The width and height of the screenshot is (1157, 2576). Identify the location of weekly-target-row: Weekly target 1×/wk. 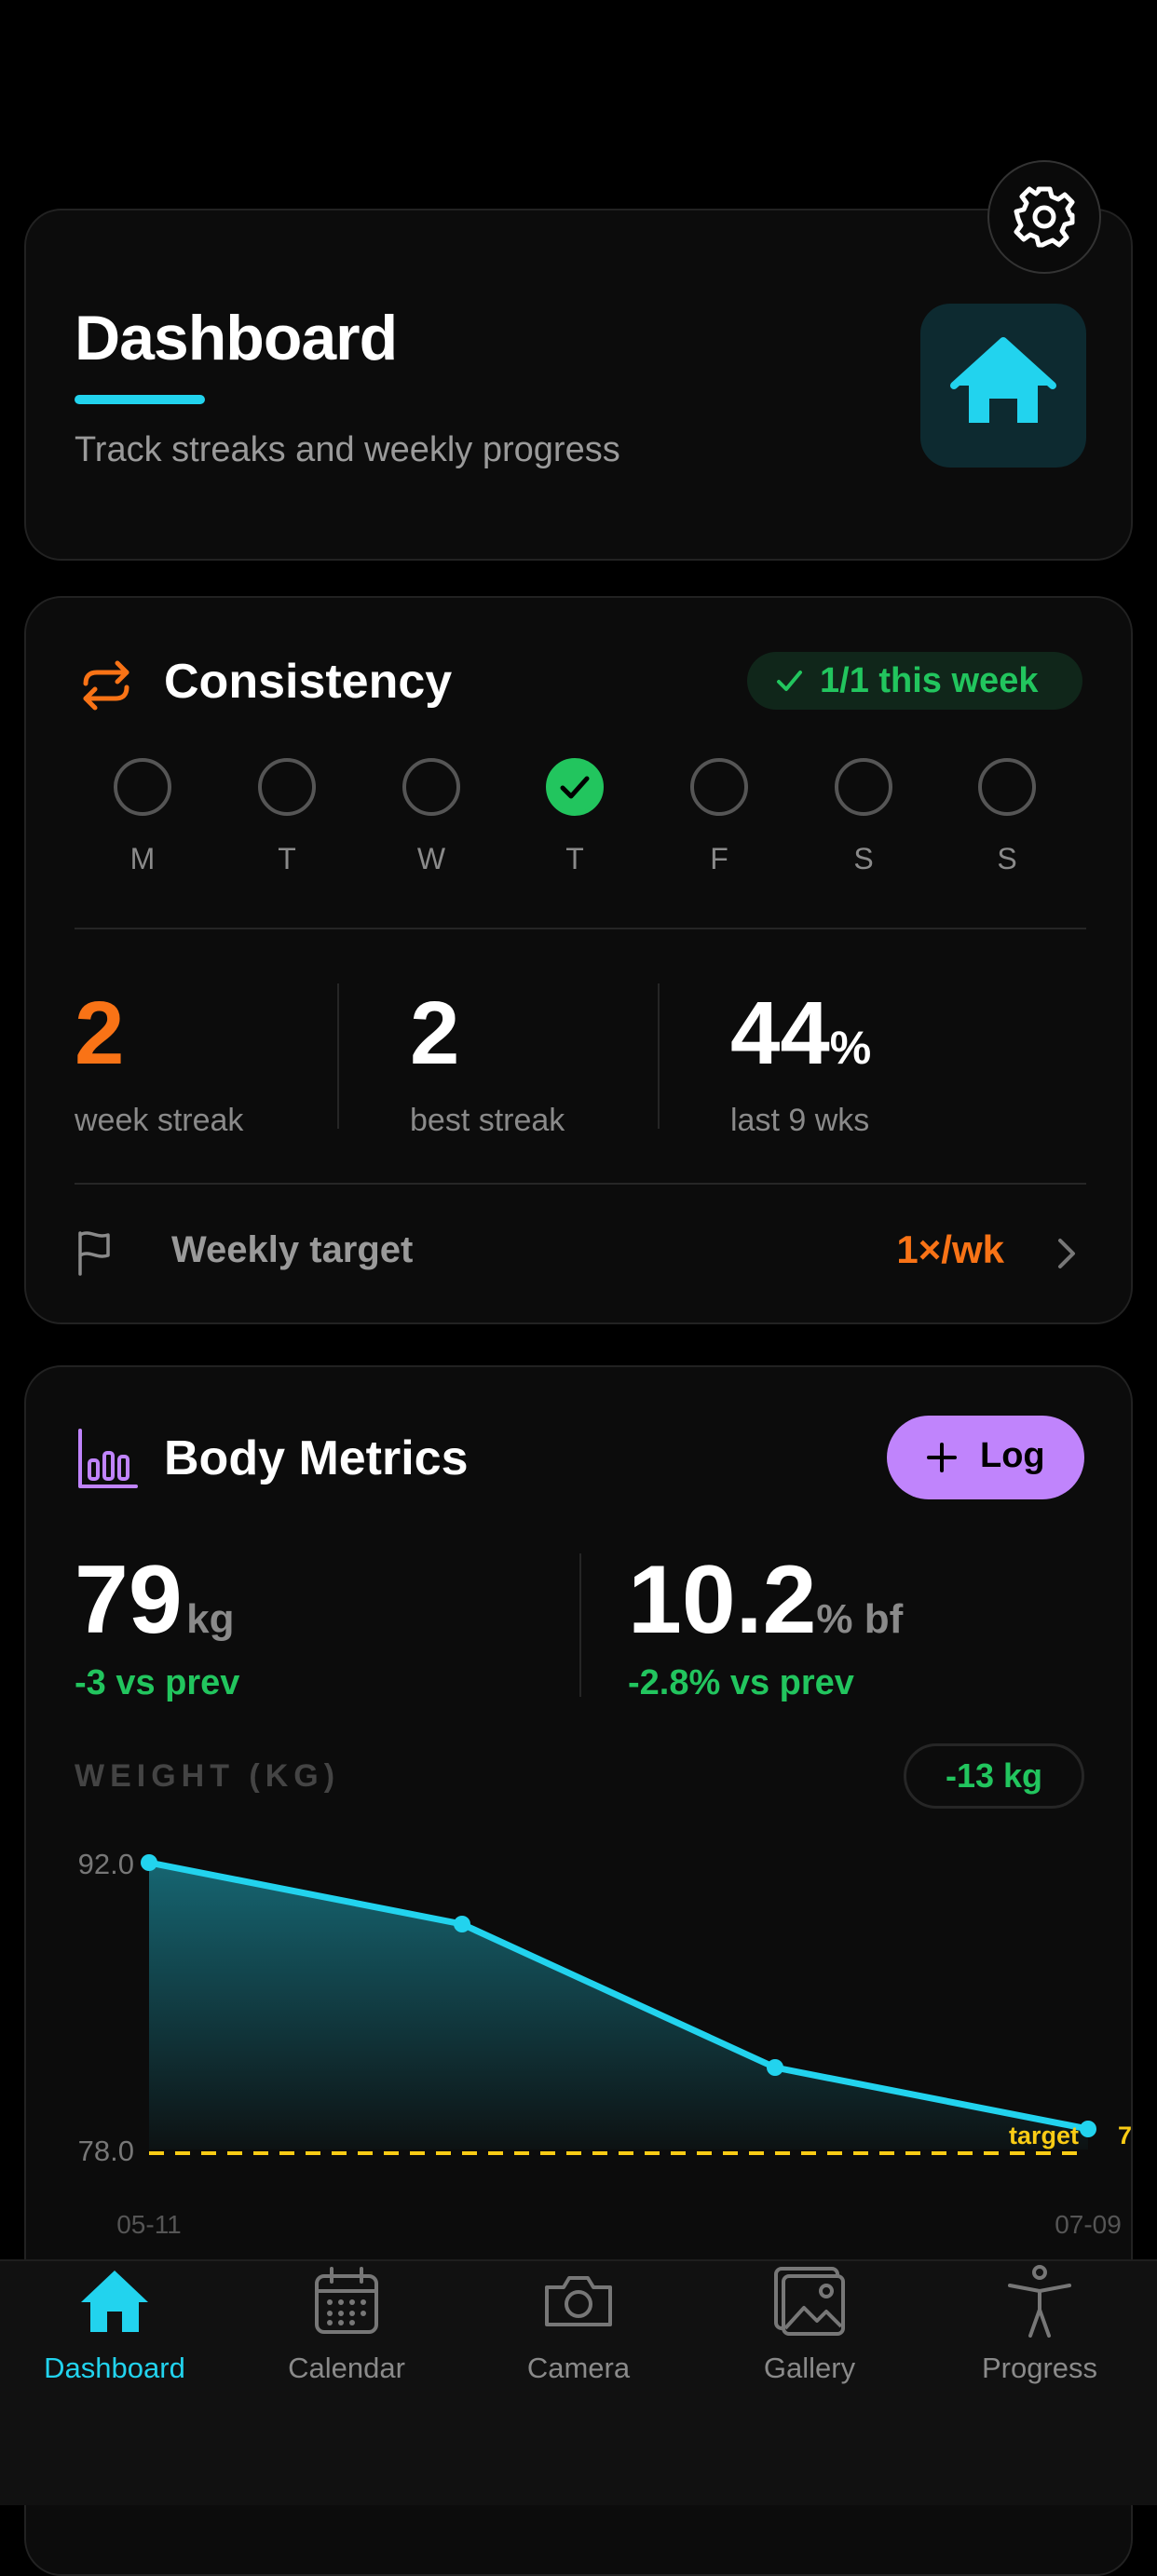
(580, 1250).